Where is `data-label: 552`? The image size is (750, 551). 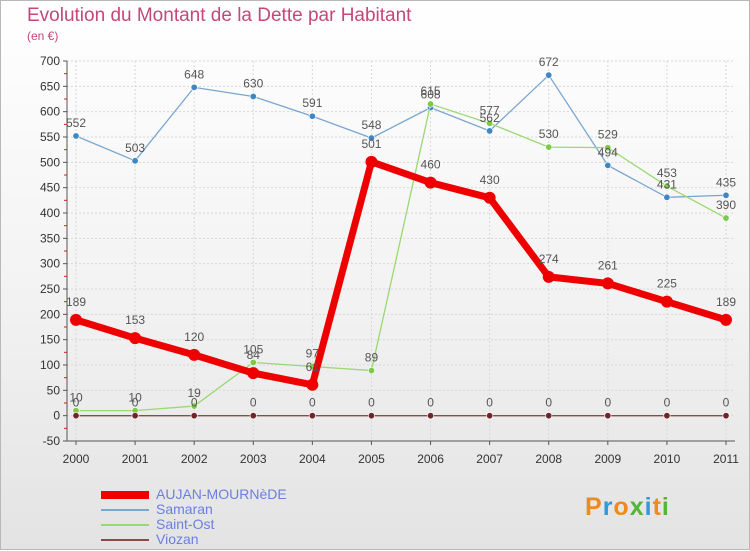 data-label: 552 is located at coordinates (76, 123).